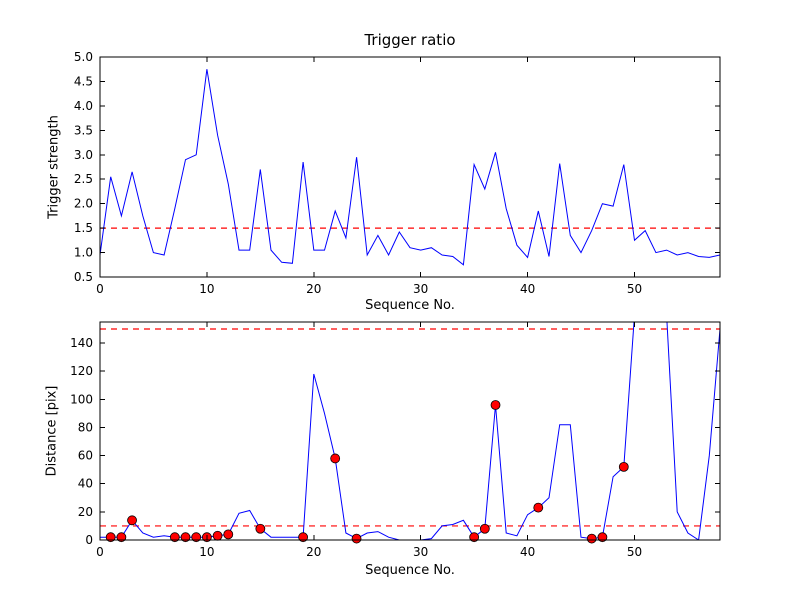  What do you see at coordinates (83, 130) in the screenshot?
I see `y-tick-label: 3.5` at bounding box center [83, 130].